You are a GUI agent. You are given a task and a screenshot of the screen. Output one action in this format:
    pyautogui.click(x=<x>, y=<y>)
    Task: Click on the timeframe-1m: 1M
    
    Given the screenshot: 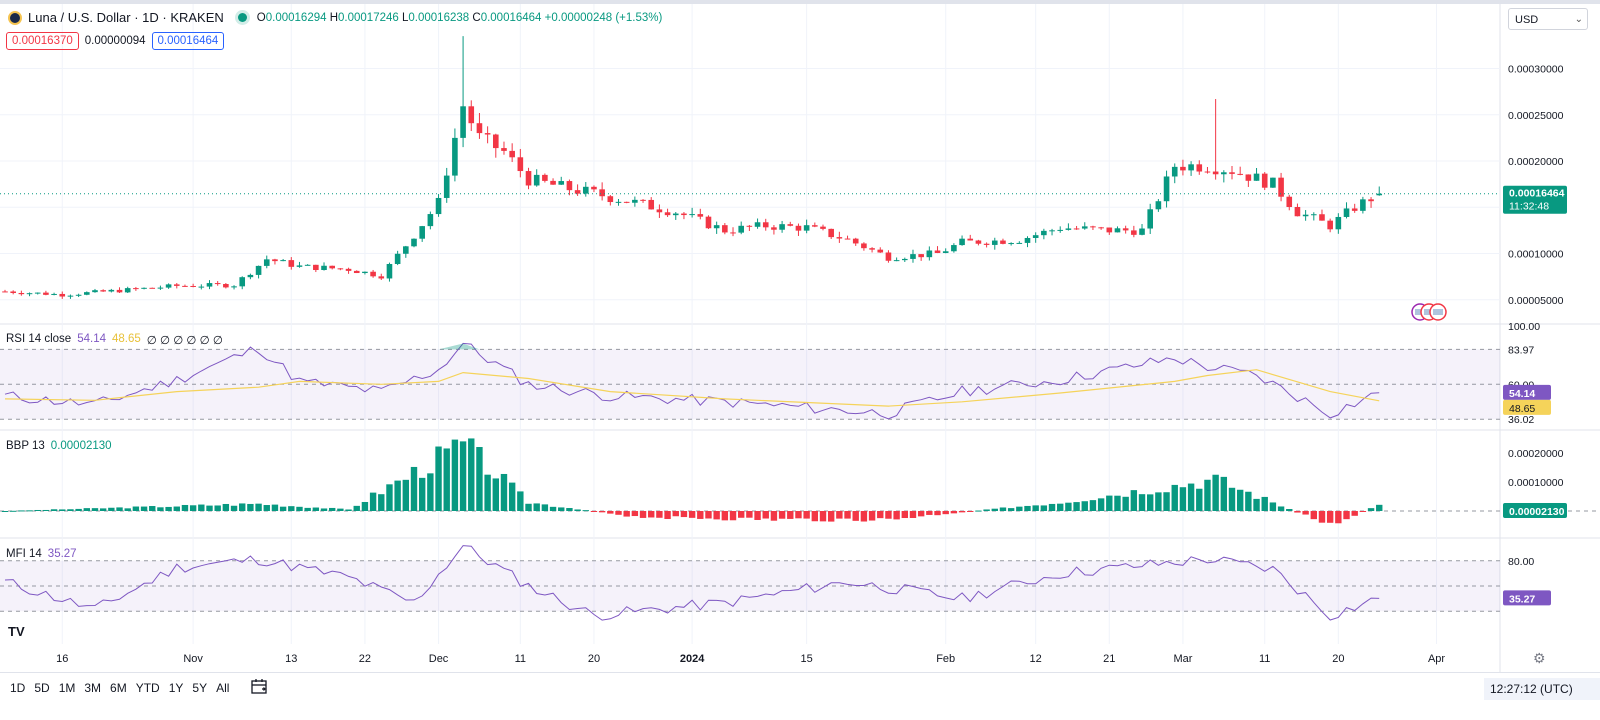 What is the action you would take?
    pyautogui.click(x=67, y=688)
    